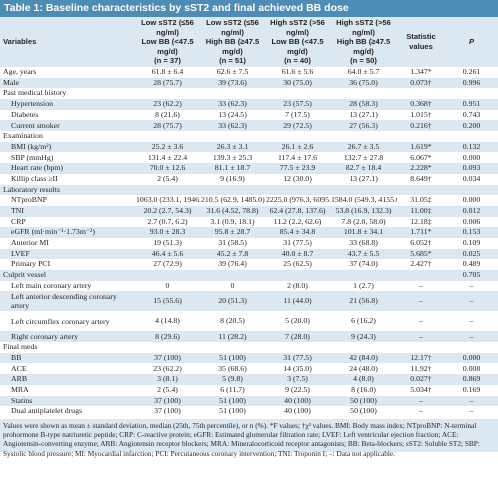  What do you see at coordinates (421, 358) in the screenshot?
I see `cell-statistic: 12.17†` at bounding box center [421, 358].